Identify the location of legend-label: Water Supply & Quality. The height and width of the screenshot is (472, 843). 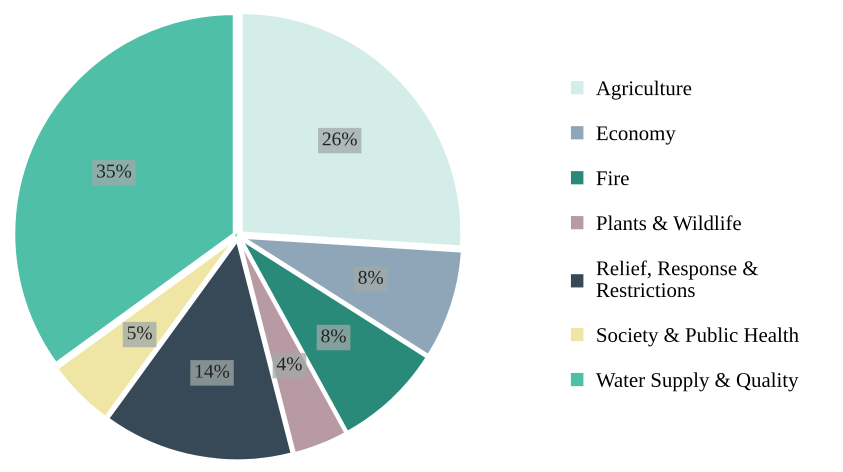
(697, 382).